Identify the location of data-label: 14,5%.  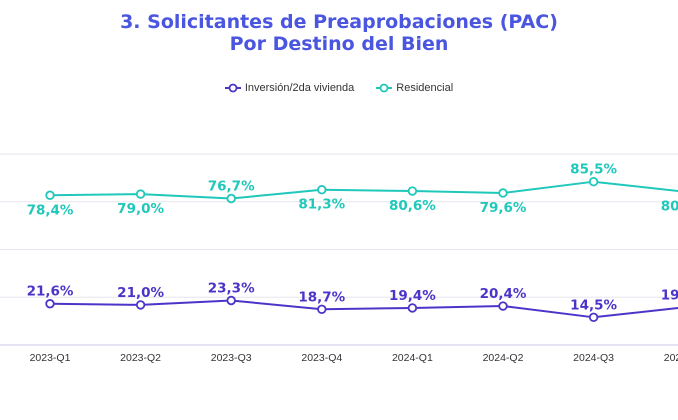
(593, 305).